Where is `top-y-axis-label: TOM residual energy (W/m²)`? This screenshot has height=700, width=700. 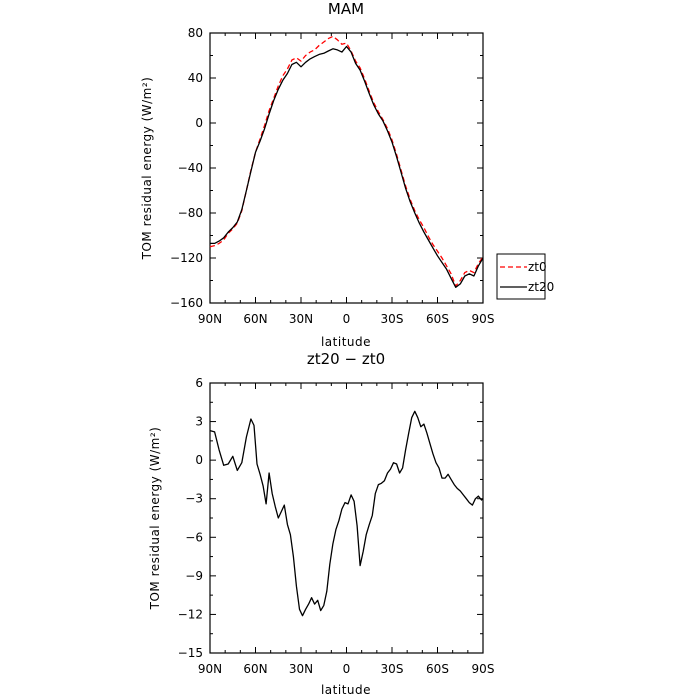 top-y-axis-label: TOM residual energy (W/m²) is located at coordinates (147, 169).